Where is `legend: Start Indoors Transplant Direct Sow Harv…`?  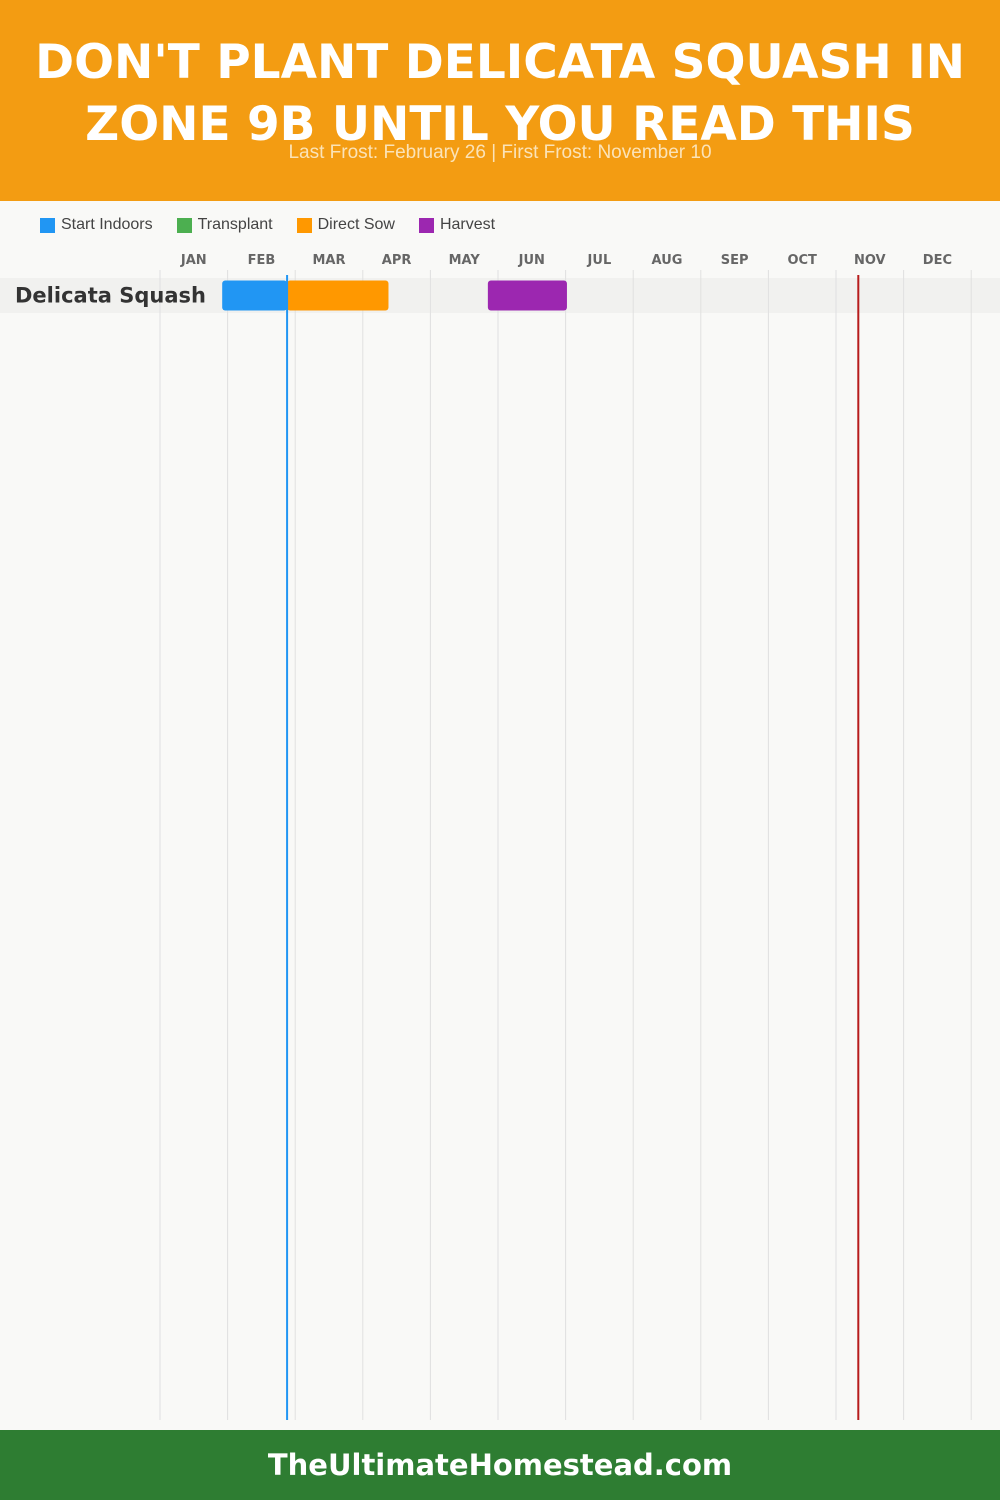 legend: Start Indoors Transplant Direct Sow Harv… is located at coordinates (279, 225).